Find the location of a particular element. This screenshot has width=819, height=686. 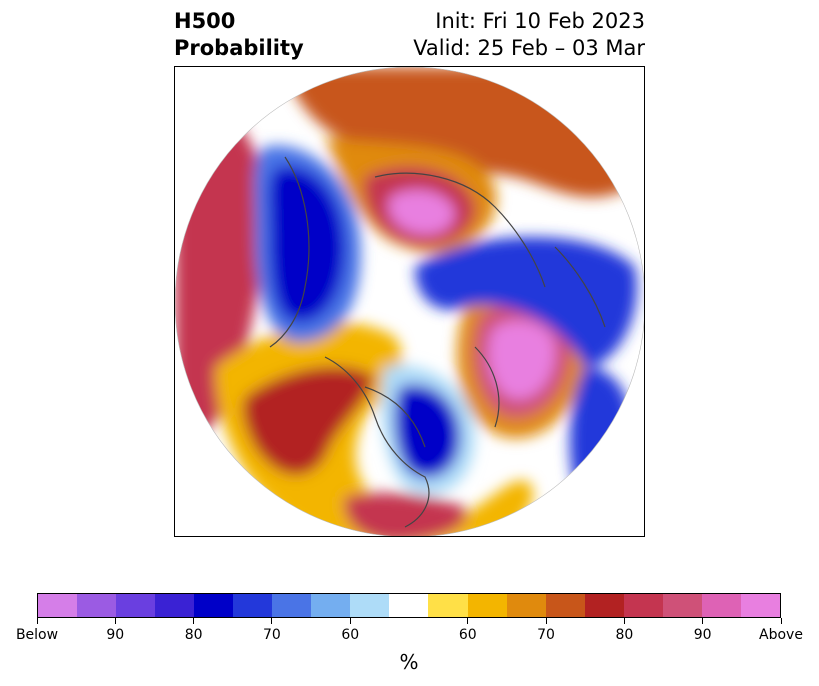

anomaly-southern-us is located at coordinates (405, 514).